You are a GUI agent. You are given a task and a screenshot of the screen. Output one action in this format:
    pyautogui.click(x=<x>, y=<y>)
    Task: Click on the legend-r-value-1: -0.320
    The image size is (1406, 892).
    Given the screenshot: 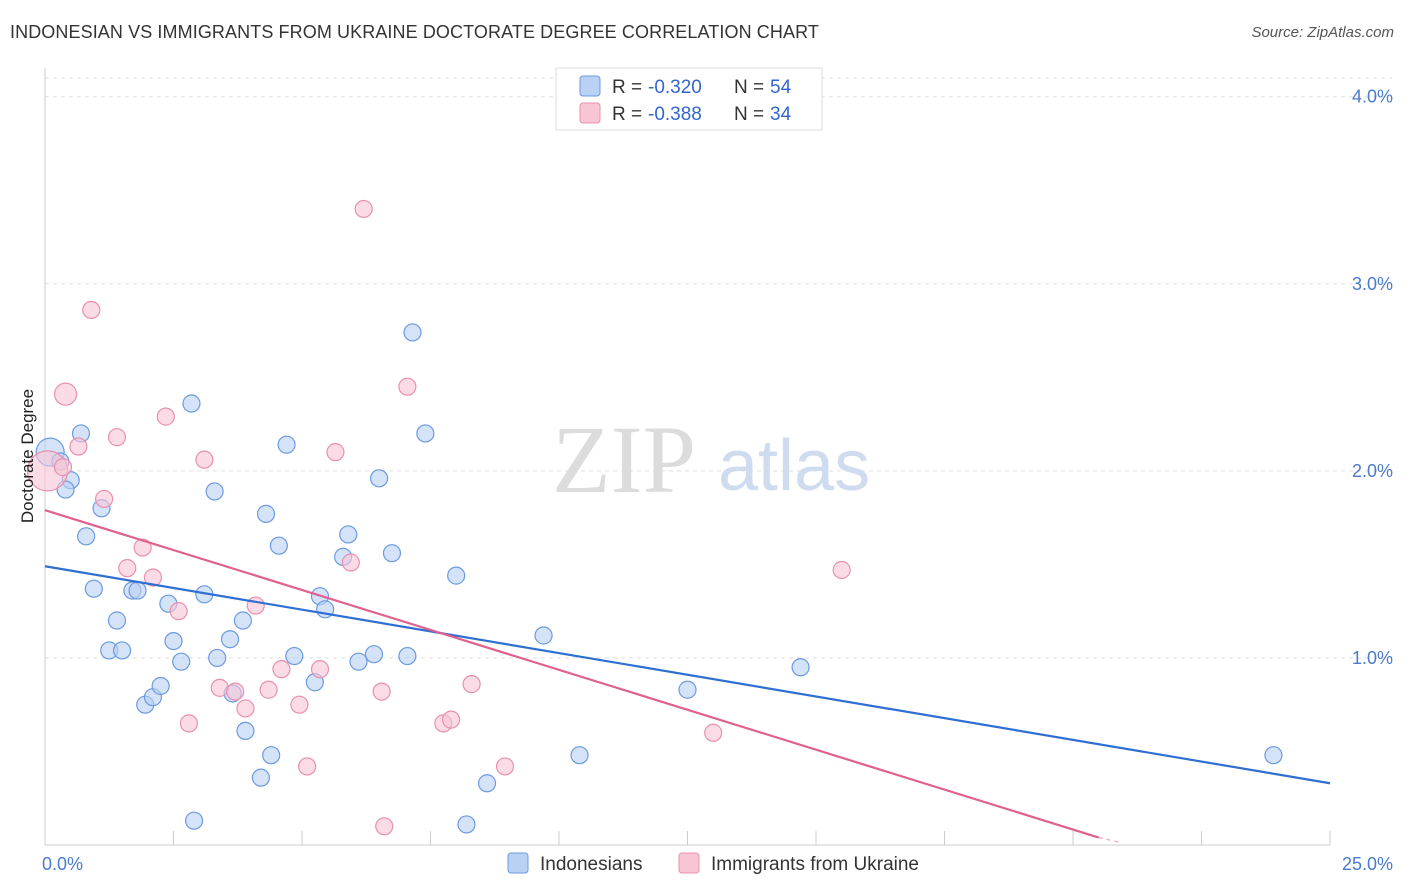 What is the action you would take?
    pyautogui.click(x=675, y=87)
    